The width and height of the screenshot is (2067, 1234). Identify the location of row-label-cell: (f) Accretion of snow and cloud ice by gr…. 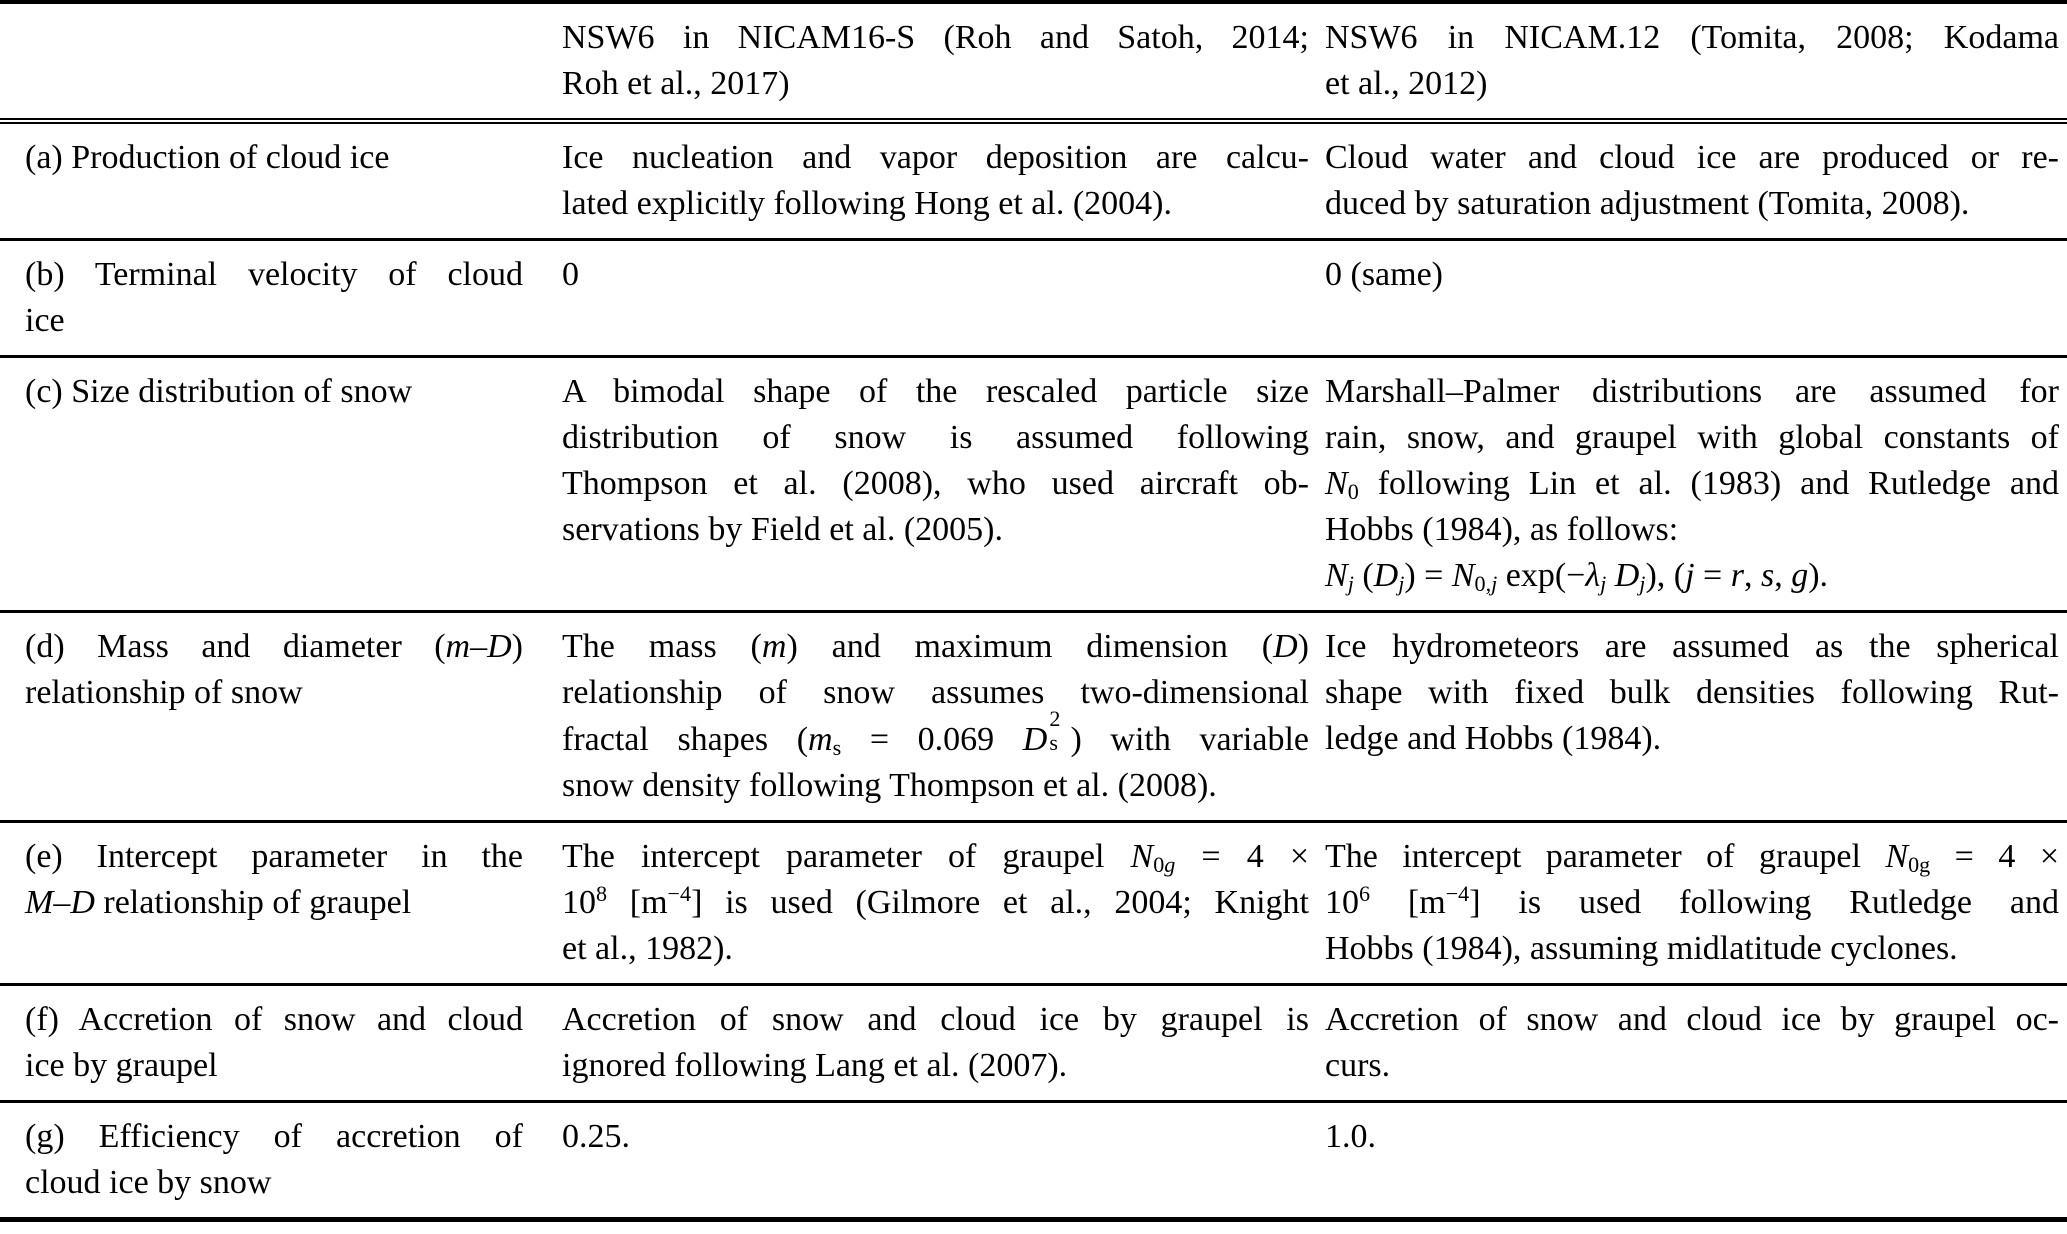
(274, 1042).